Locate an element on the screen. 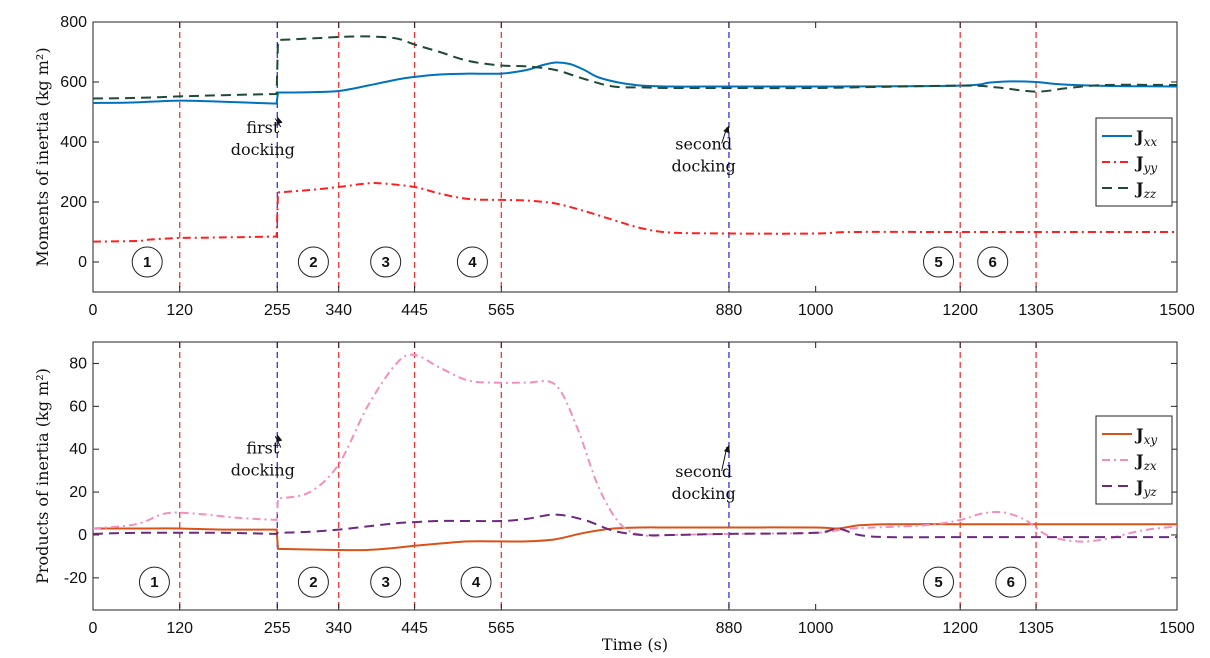 The width and height of the screenshot is (1210, 658). y-axis-label: Moments of inertia (kg m²) is located at coordinates (42, 156).